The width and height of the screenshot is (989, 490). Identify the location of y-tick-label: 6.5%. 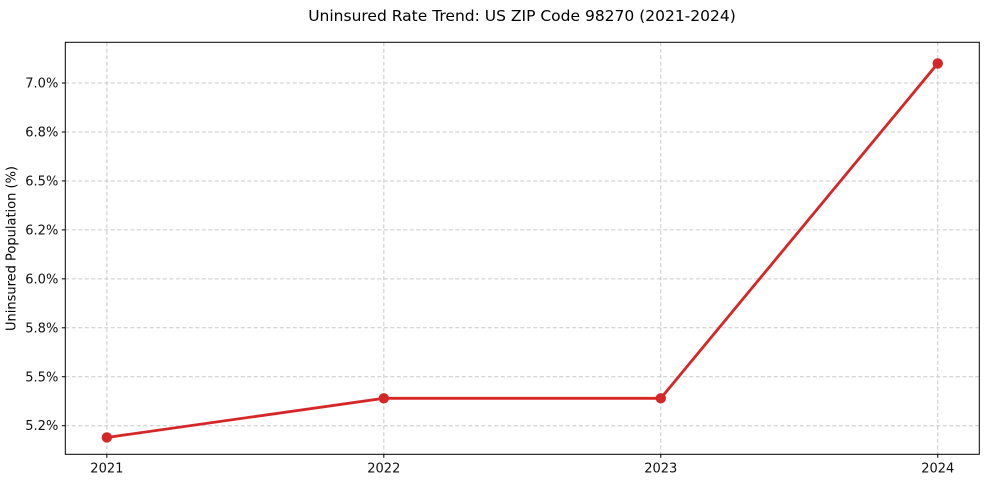
(41, 181).